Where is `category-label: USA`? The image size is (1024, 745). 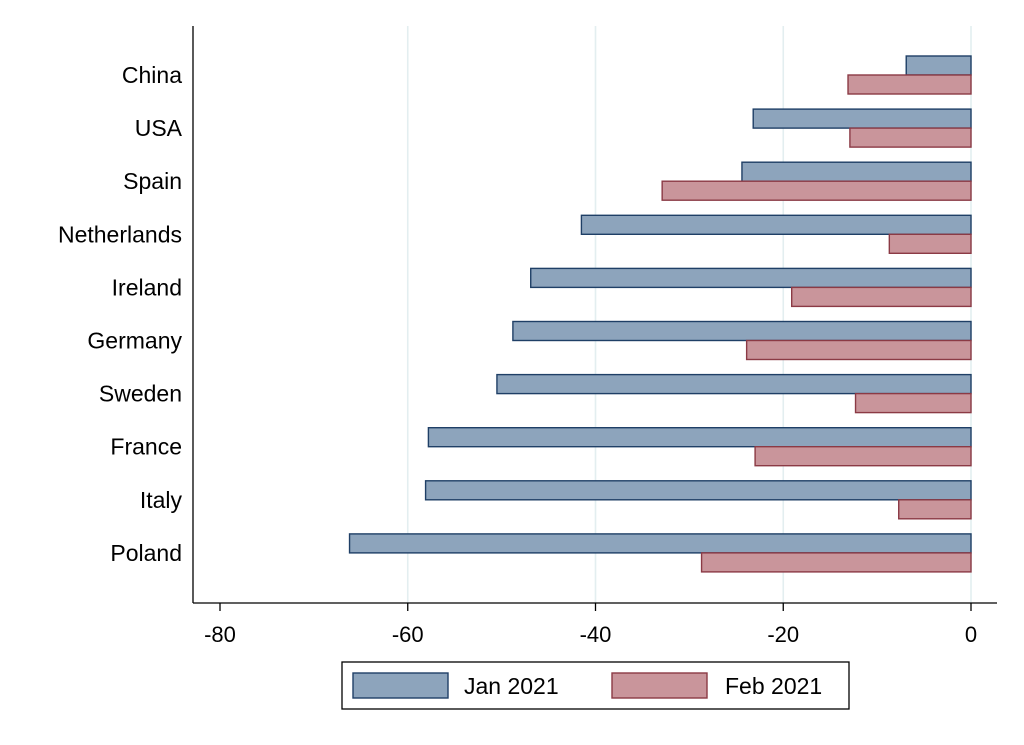 category-label: USA is located at coordinates (159, 128).